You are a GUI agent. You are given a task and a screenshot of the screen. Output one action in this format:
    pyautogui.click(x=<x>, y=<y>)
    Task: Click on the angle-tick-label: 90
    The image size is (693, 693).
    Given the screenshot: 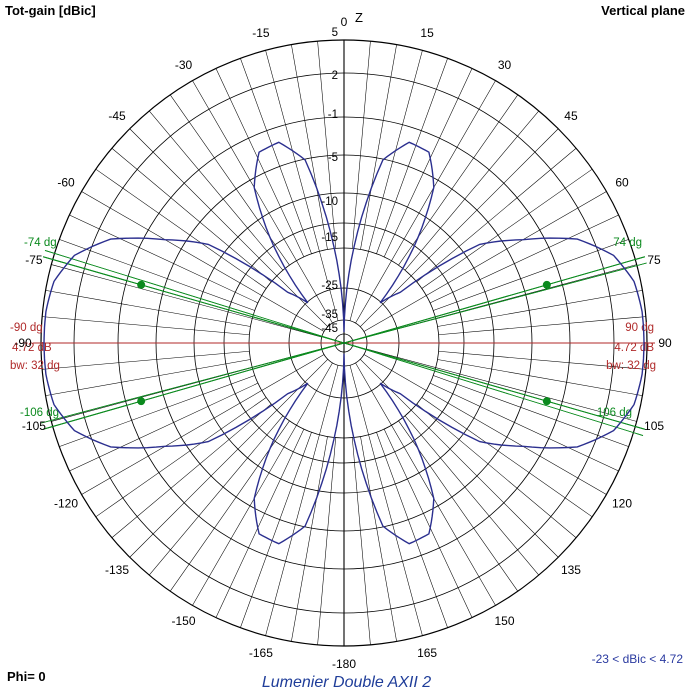 What is the action you would take?
    pyautogui.click(x=665, y=343)
    